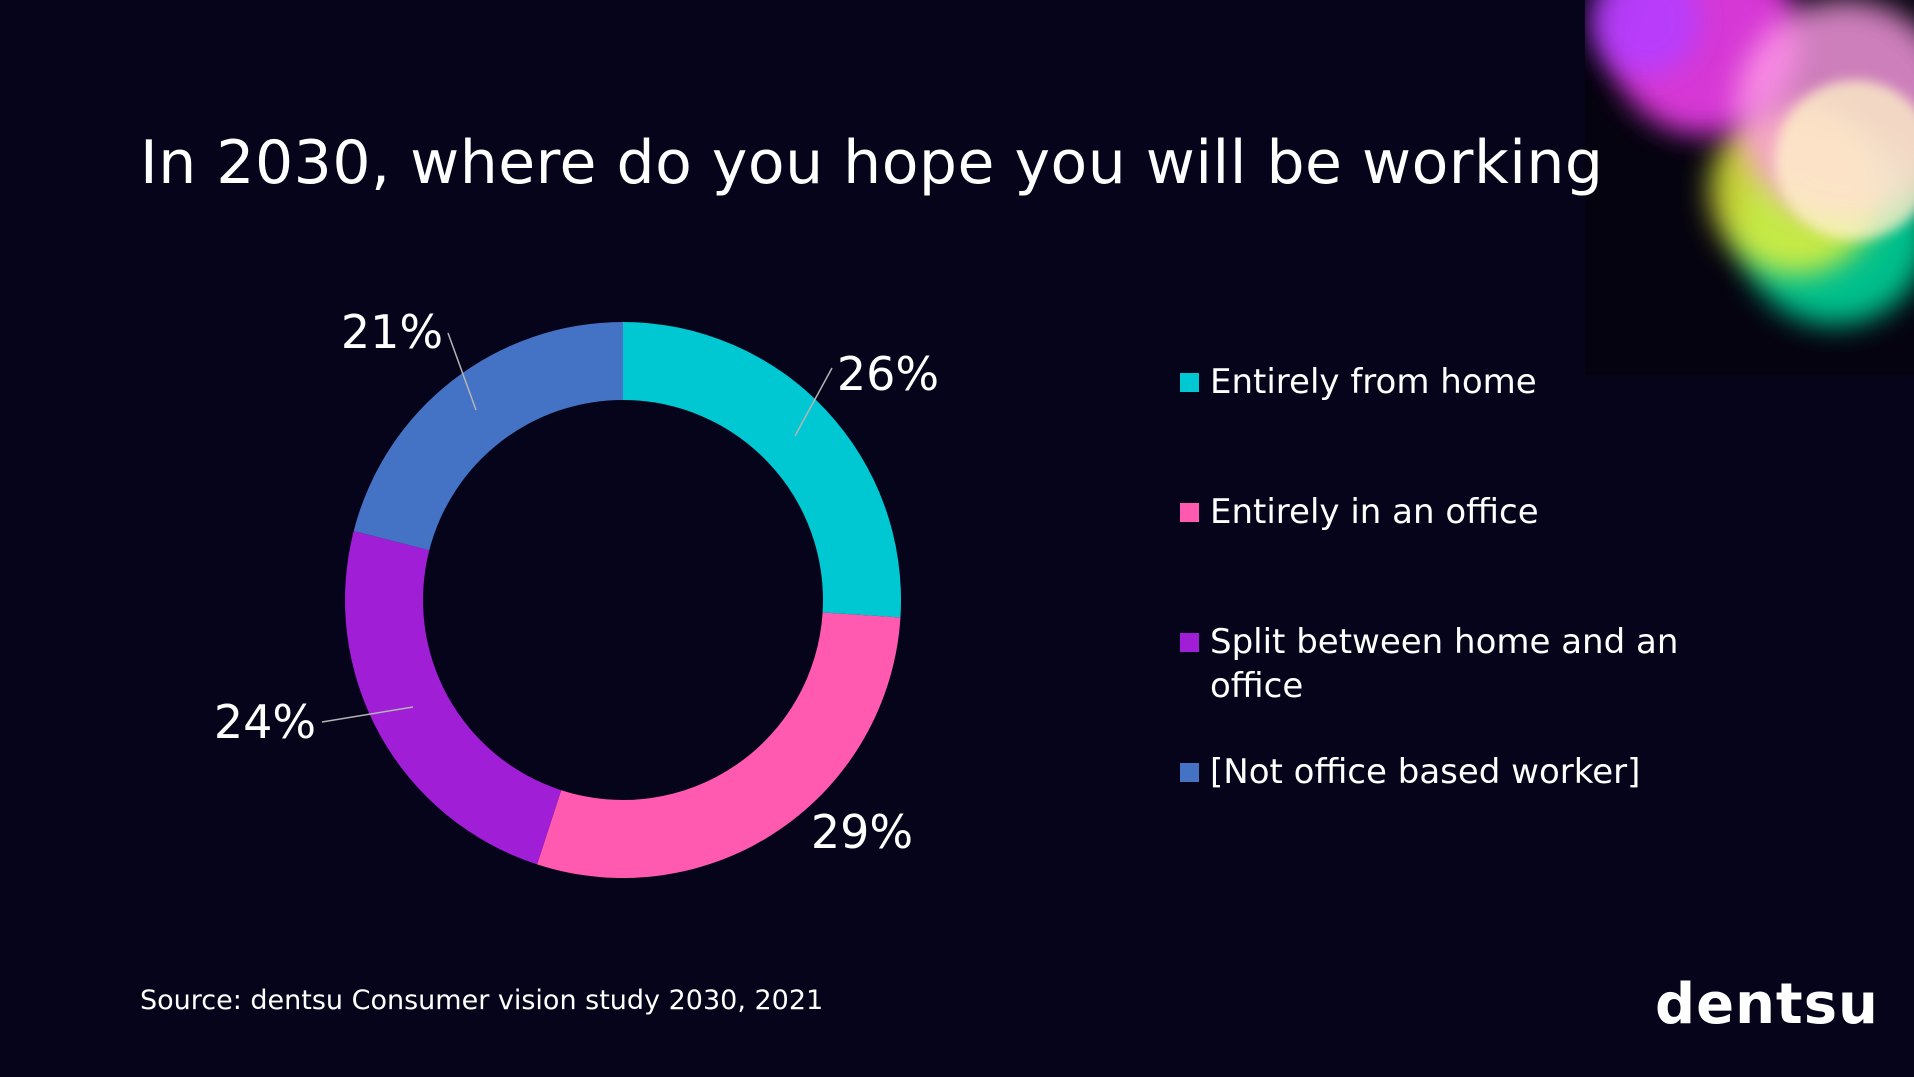 This screenshot has width=1914, height=1077. What do you see at coordinates (1767, 1004) in the screenshot?
I see `dentsu-logo: dentsu` at bounding box center [1767, 1004].